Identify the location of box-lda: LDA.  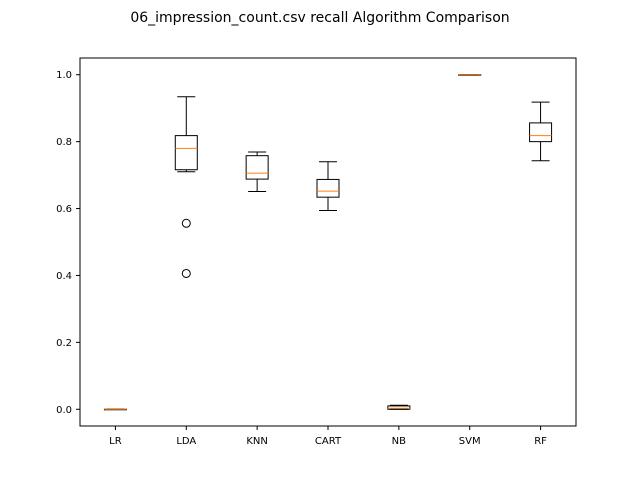
(186, 271).